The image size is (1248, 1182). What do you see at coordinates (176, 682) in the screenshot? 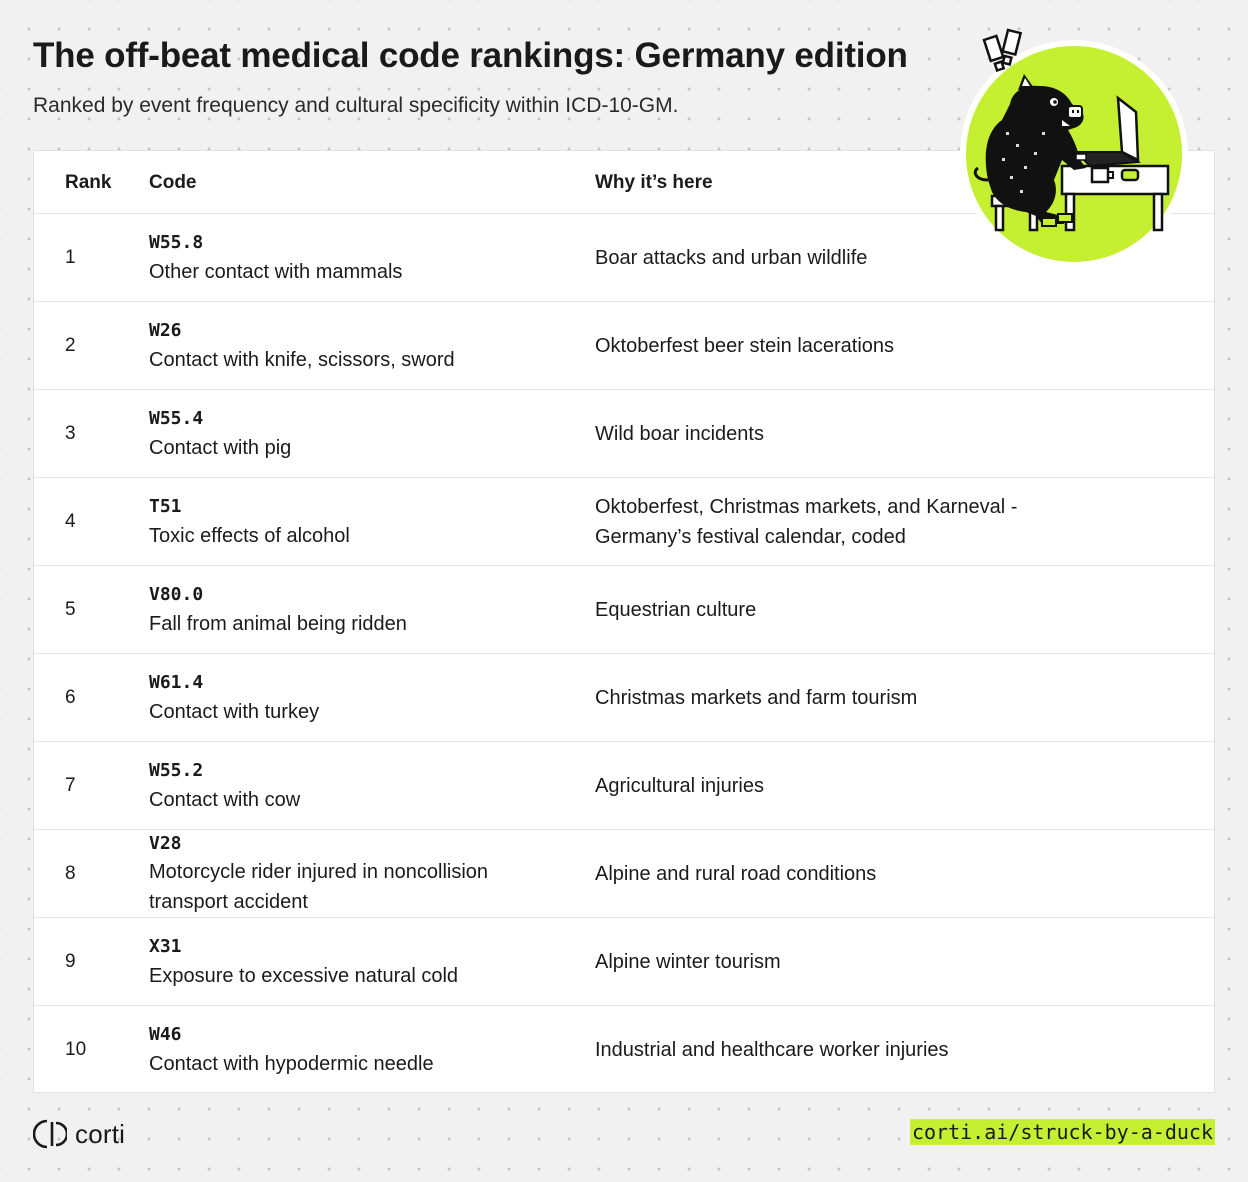
I see `row-code: W61.4` at bounding box center [176, 682].